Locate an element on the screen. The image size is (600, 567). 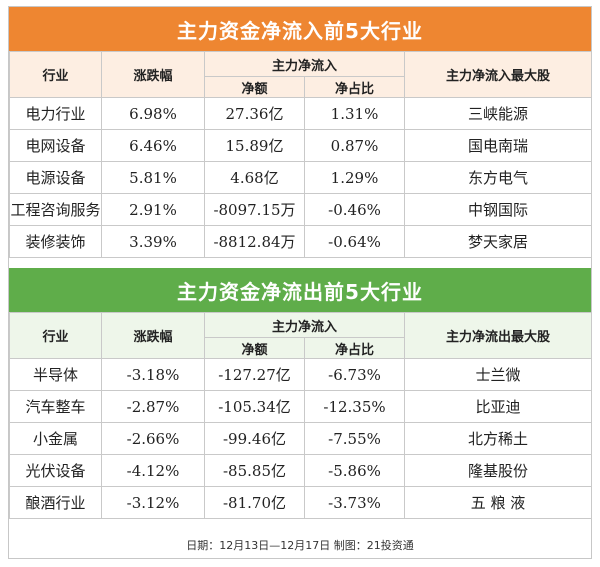
table-row: 电源设备 5.81% 4.68亿 1.29% 东方电气 is located at coordinates (301, 177).